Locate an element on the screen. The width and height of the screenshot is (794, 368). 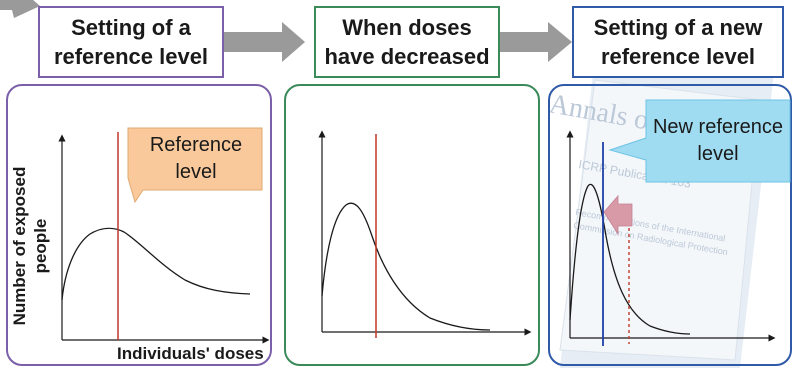
step3-line1: Setting of a new is located at coordinates (678, 27).